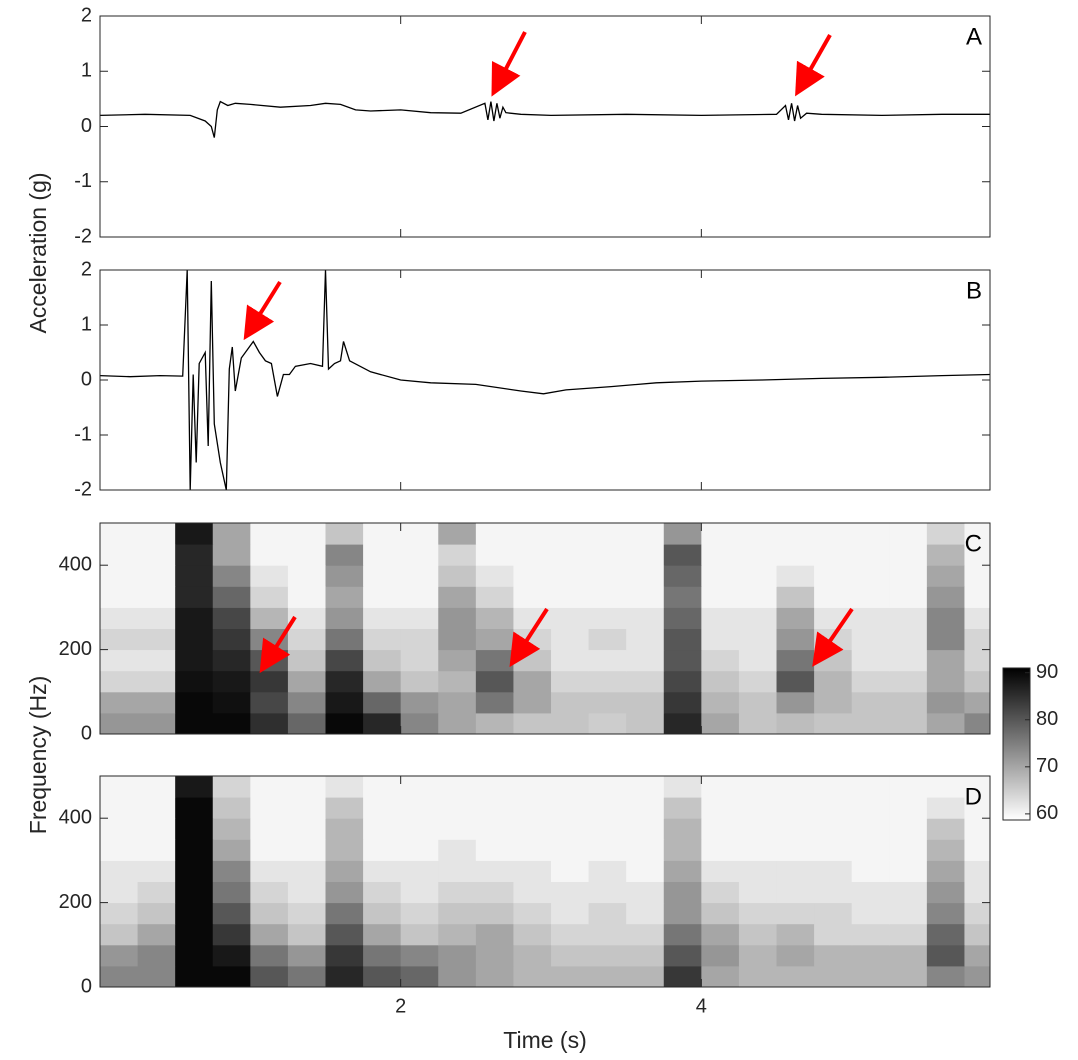 The height and width of the screenshot is (1060, 1078). Describe the element at coordinates (83, 489) in the screenshot. I see `y-tick-label: -2` at that location.